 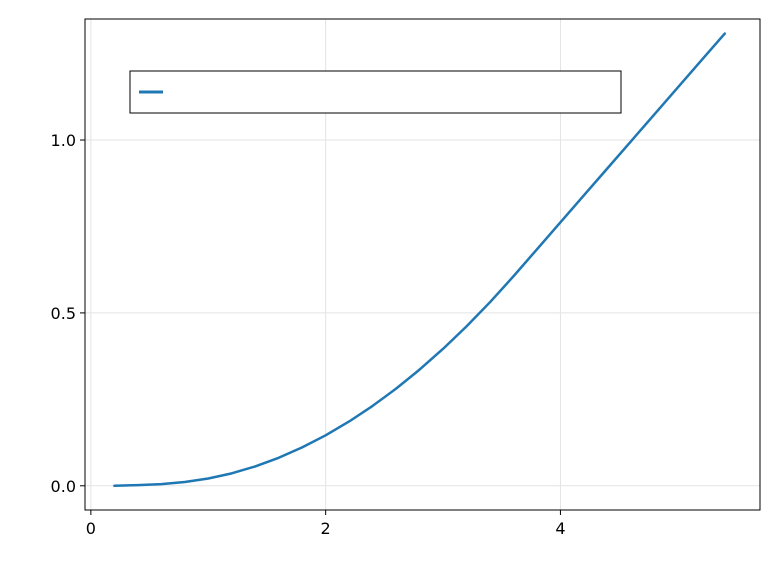 I want to click on y-axis: 0.0 0.5 1.0, so click(x=68, y=313).